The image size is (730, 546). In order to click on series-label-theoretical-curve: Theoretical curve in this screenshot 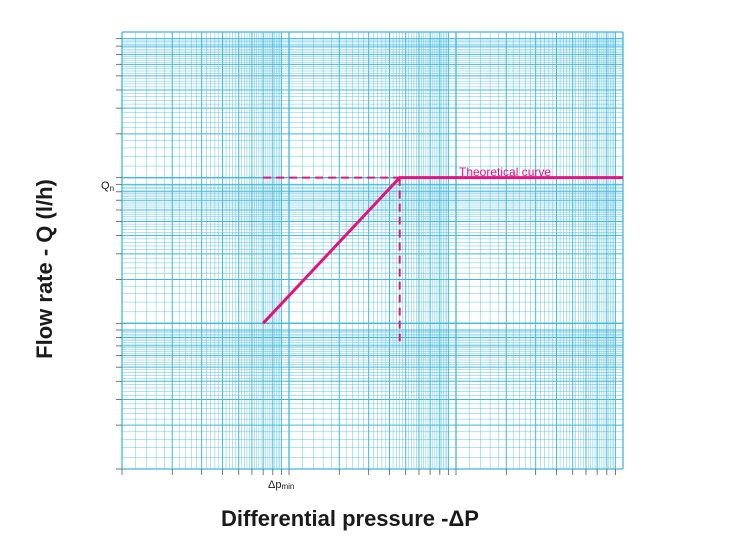, I will do `click(505, 172)`.